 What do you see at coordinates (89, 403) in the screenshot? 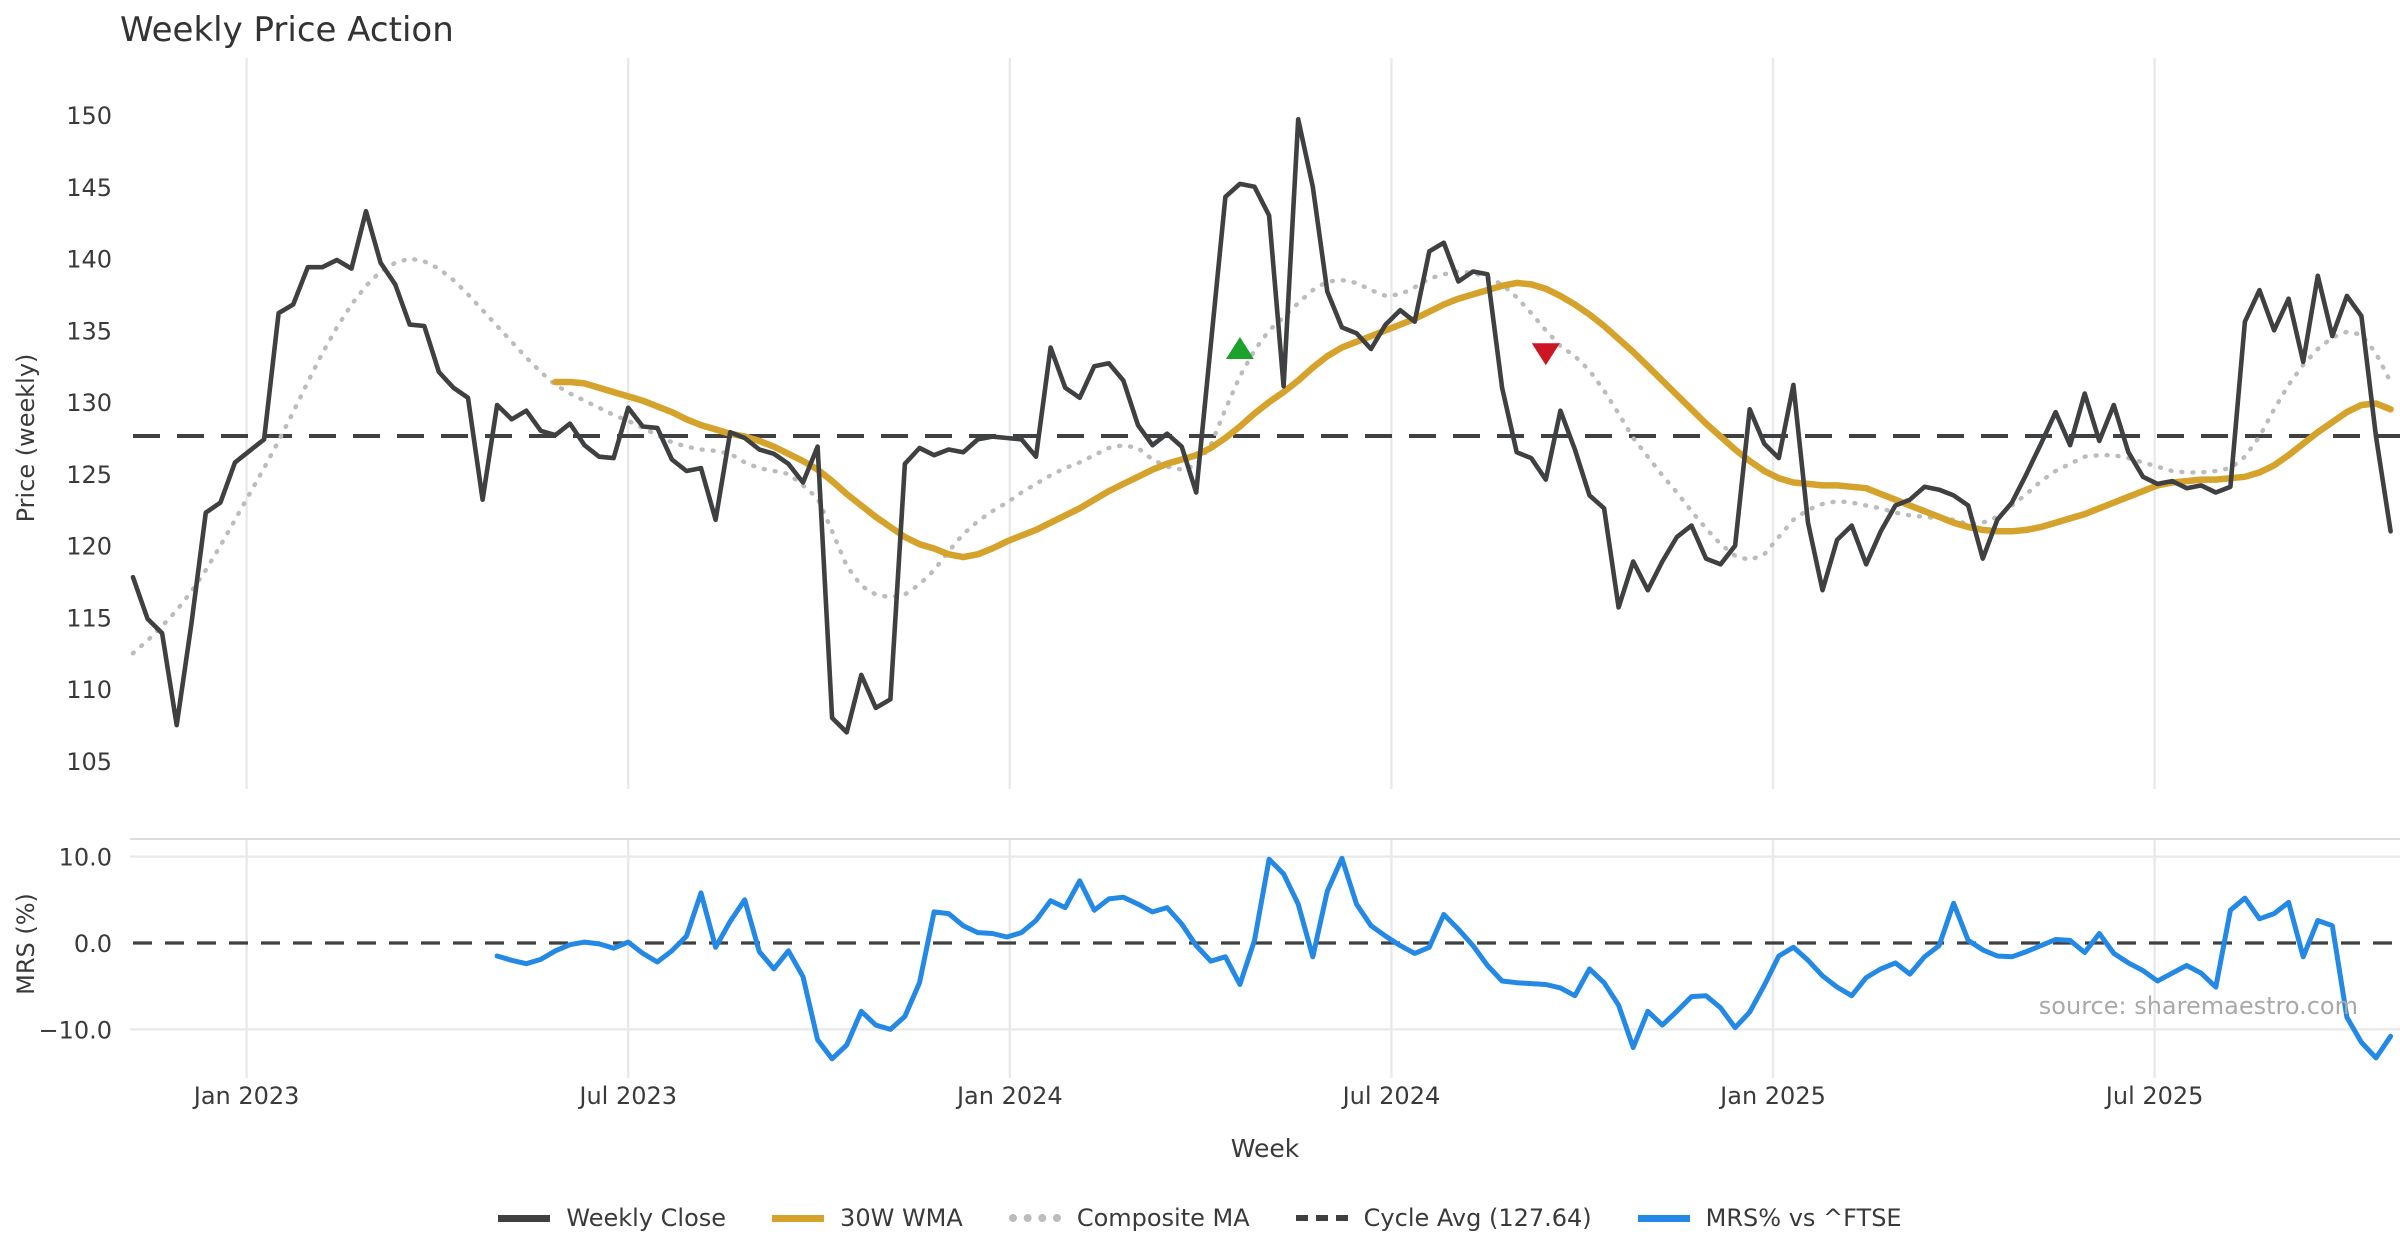
I see `price-tick-label: 130` at bounding box center [89, 403].